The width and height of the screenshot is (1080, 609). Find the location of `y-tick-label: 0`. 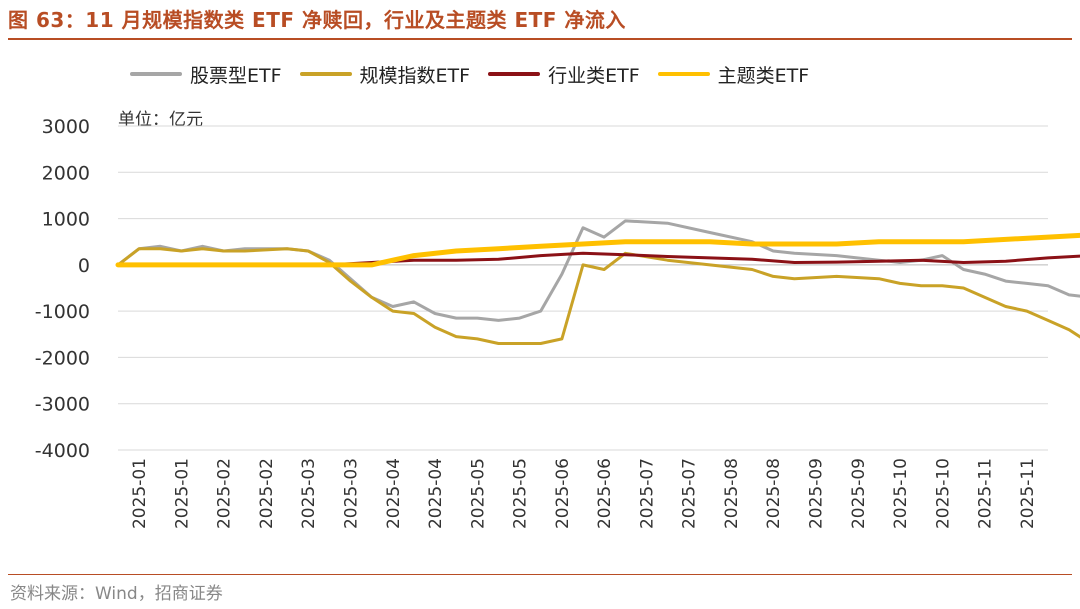

y-tick-label: 0 is located at coordinates (84, 266).